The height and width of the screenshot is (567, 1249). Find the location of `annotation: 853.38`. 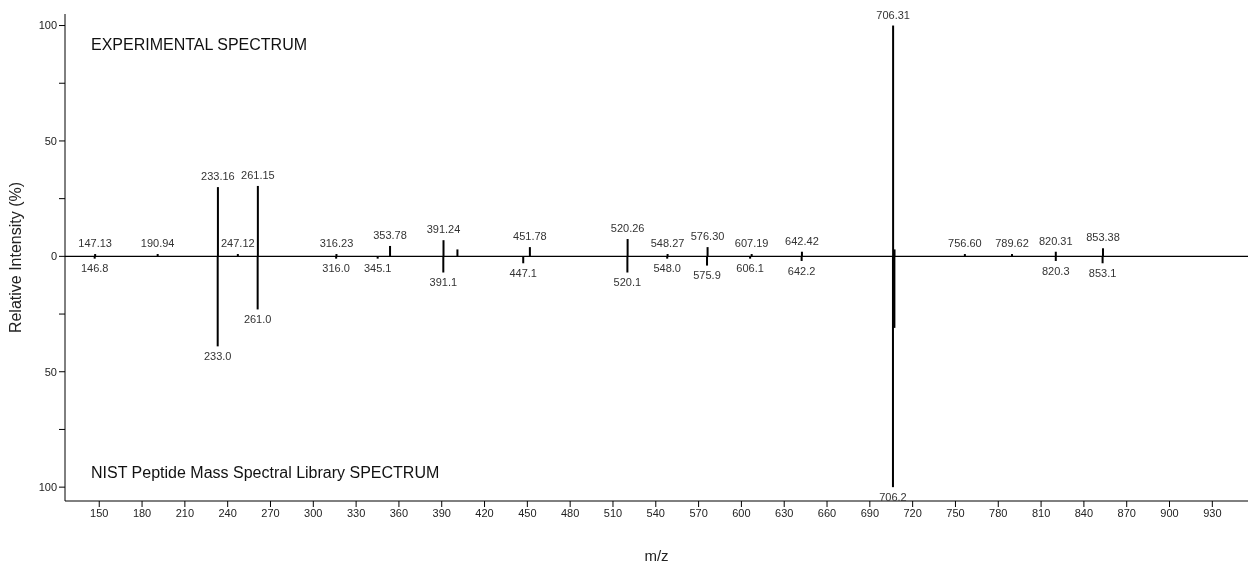

annotation: 853.38 is located at coordinates (1103, 237).